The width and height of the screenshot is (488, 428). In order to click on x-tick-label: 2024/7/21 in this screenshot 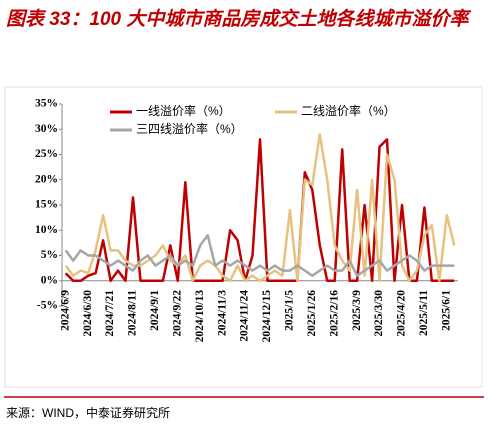, I will do `click(110, 313)`.